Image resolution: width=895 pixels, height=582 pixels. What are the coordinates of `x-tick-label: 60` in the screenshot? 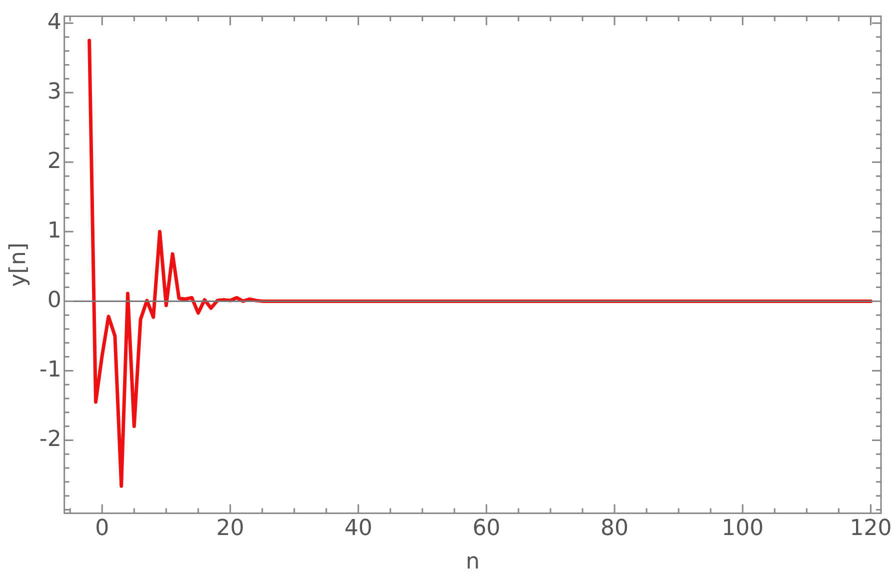 It's located at (486, 529).